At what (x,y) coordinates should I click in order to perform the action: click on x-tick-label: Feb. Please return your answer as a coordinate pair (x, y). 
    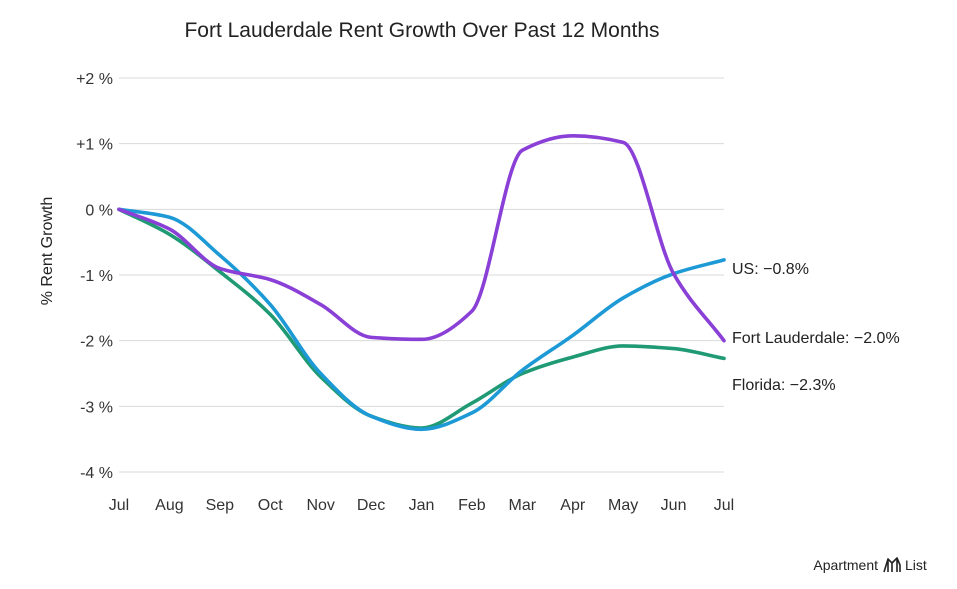
    Looking at the image, I should click on (472, 505).